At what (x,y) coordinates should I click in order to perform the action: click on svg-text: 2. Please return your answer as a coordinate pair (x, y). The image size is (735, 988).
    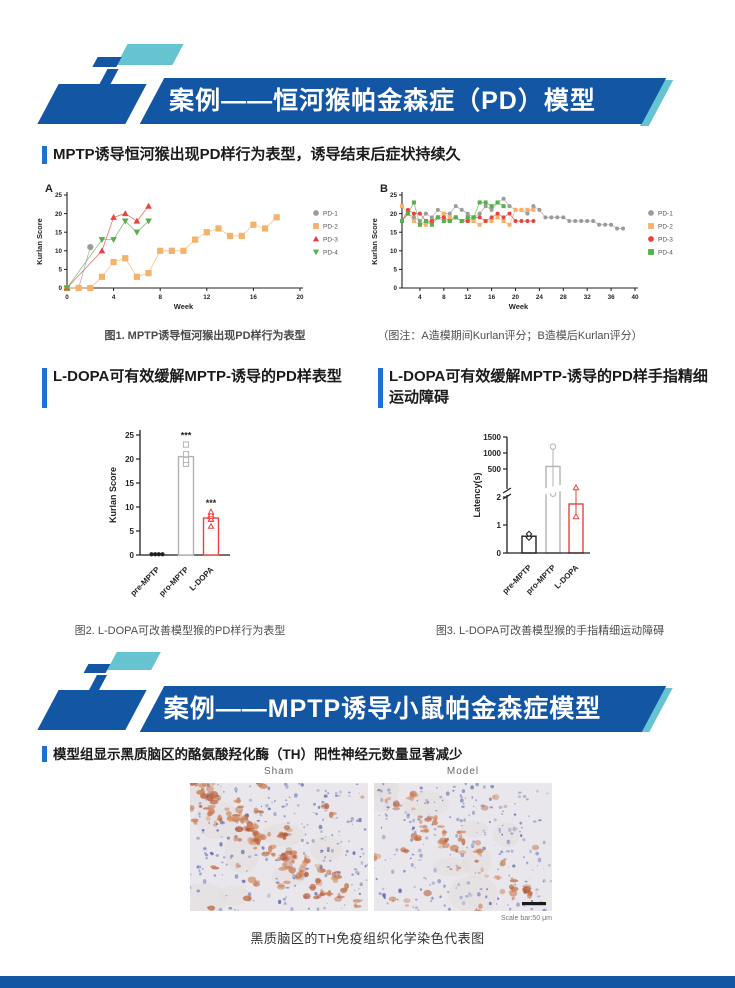
    Looking at the image, I should click on (499, 497).